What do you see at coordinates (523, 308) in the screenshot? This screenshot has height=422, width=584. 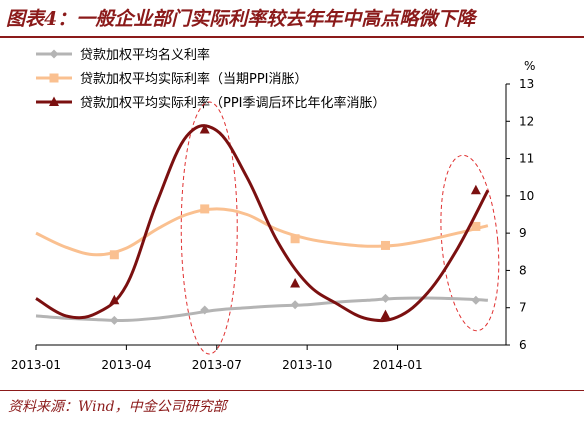 I see `y-tick-label: 7` at bounding box center [523, 308].